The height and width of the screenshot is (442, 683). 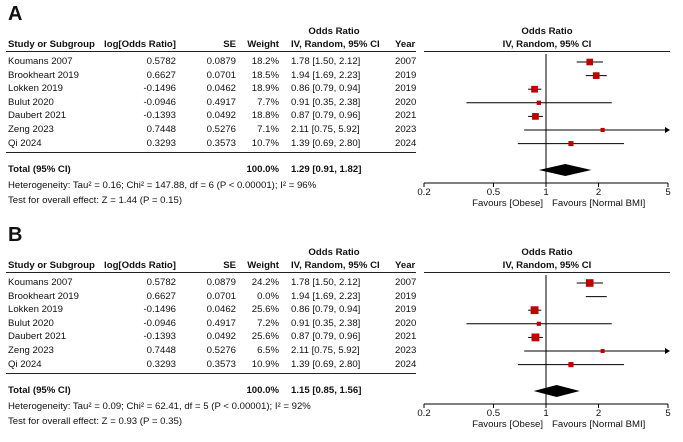 I want to click on total-weight: 100.0%, so click(x=262, y=390).